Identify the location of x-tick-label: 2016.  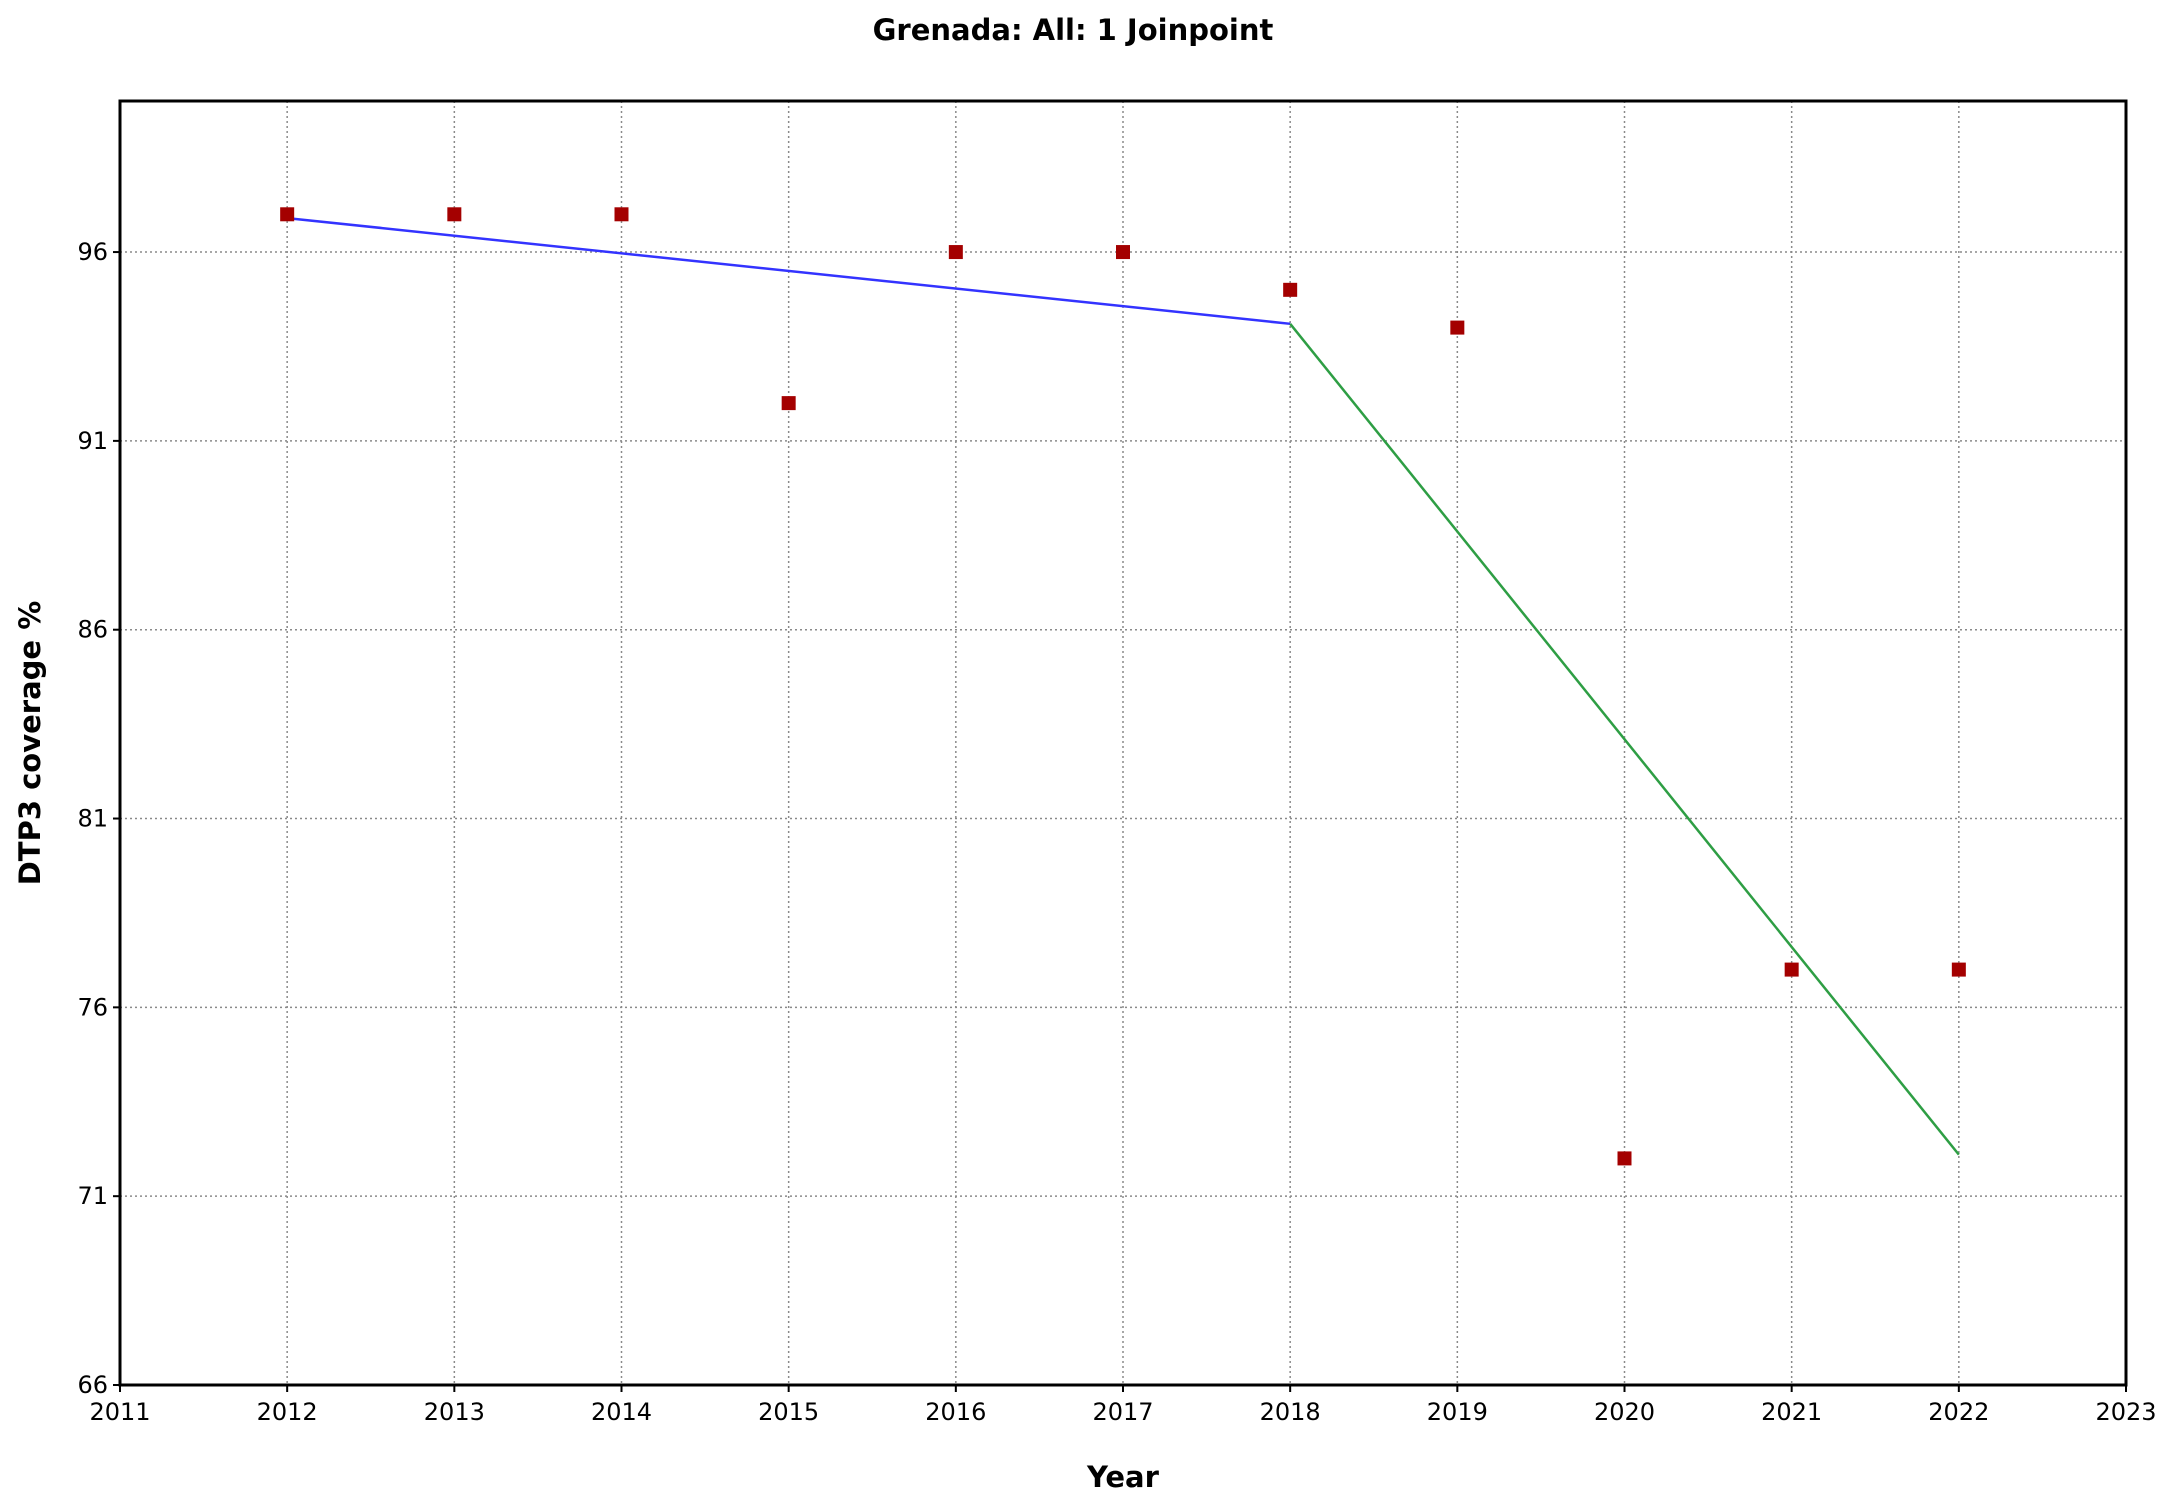
(955, 1412).